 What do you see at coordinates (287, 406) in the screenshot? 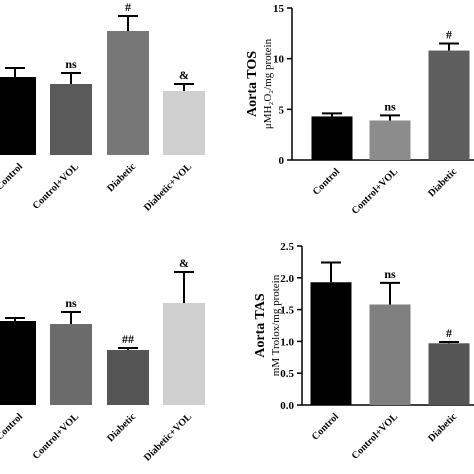
I see `y-tick-label: 0.0` at bounding box center [287, 406].